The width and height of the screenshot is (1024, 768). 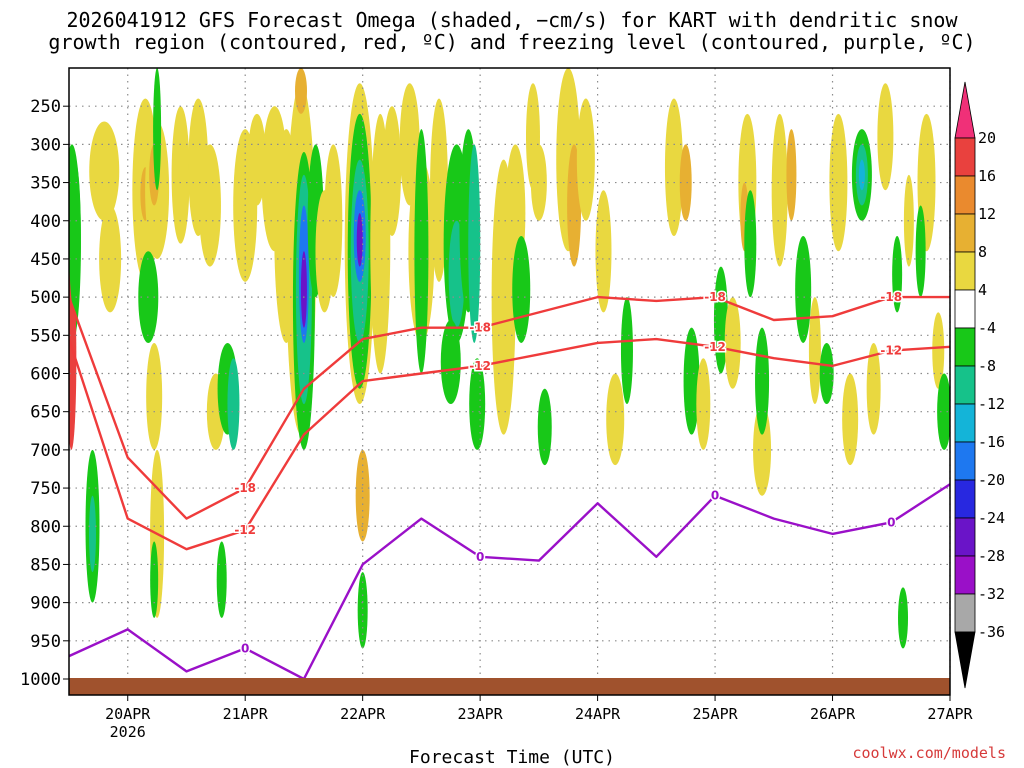 What do you see at coordinates (45, 298) in the screenshot?
I see `y-tick-label: 500` at bounding box center [45, 298].